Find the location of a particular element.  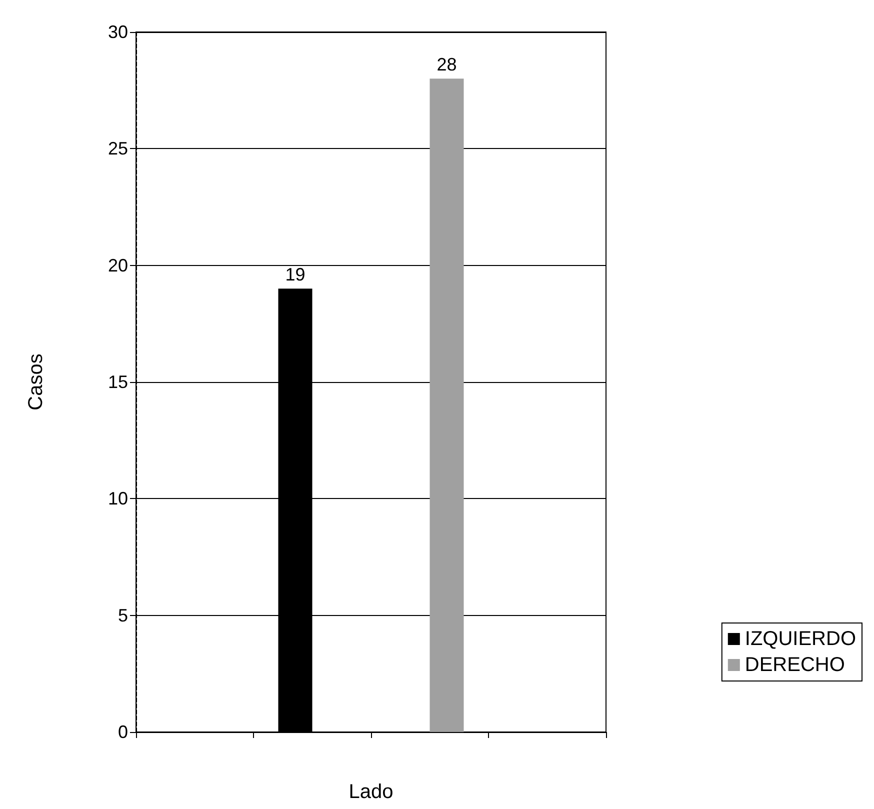

y-tick-label: 20 is located at coordinates (118, 265).